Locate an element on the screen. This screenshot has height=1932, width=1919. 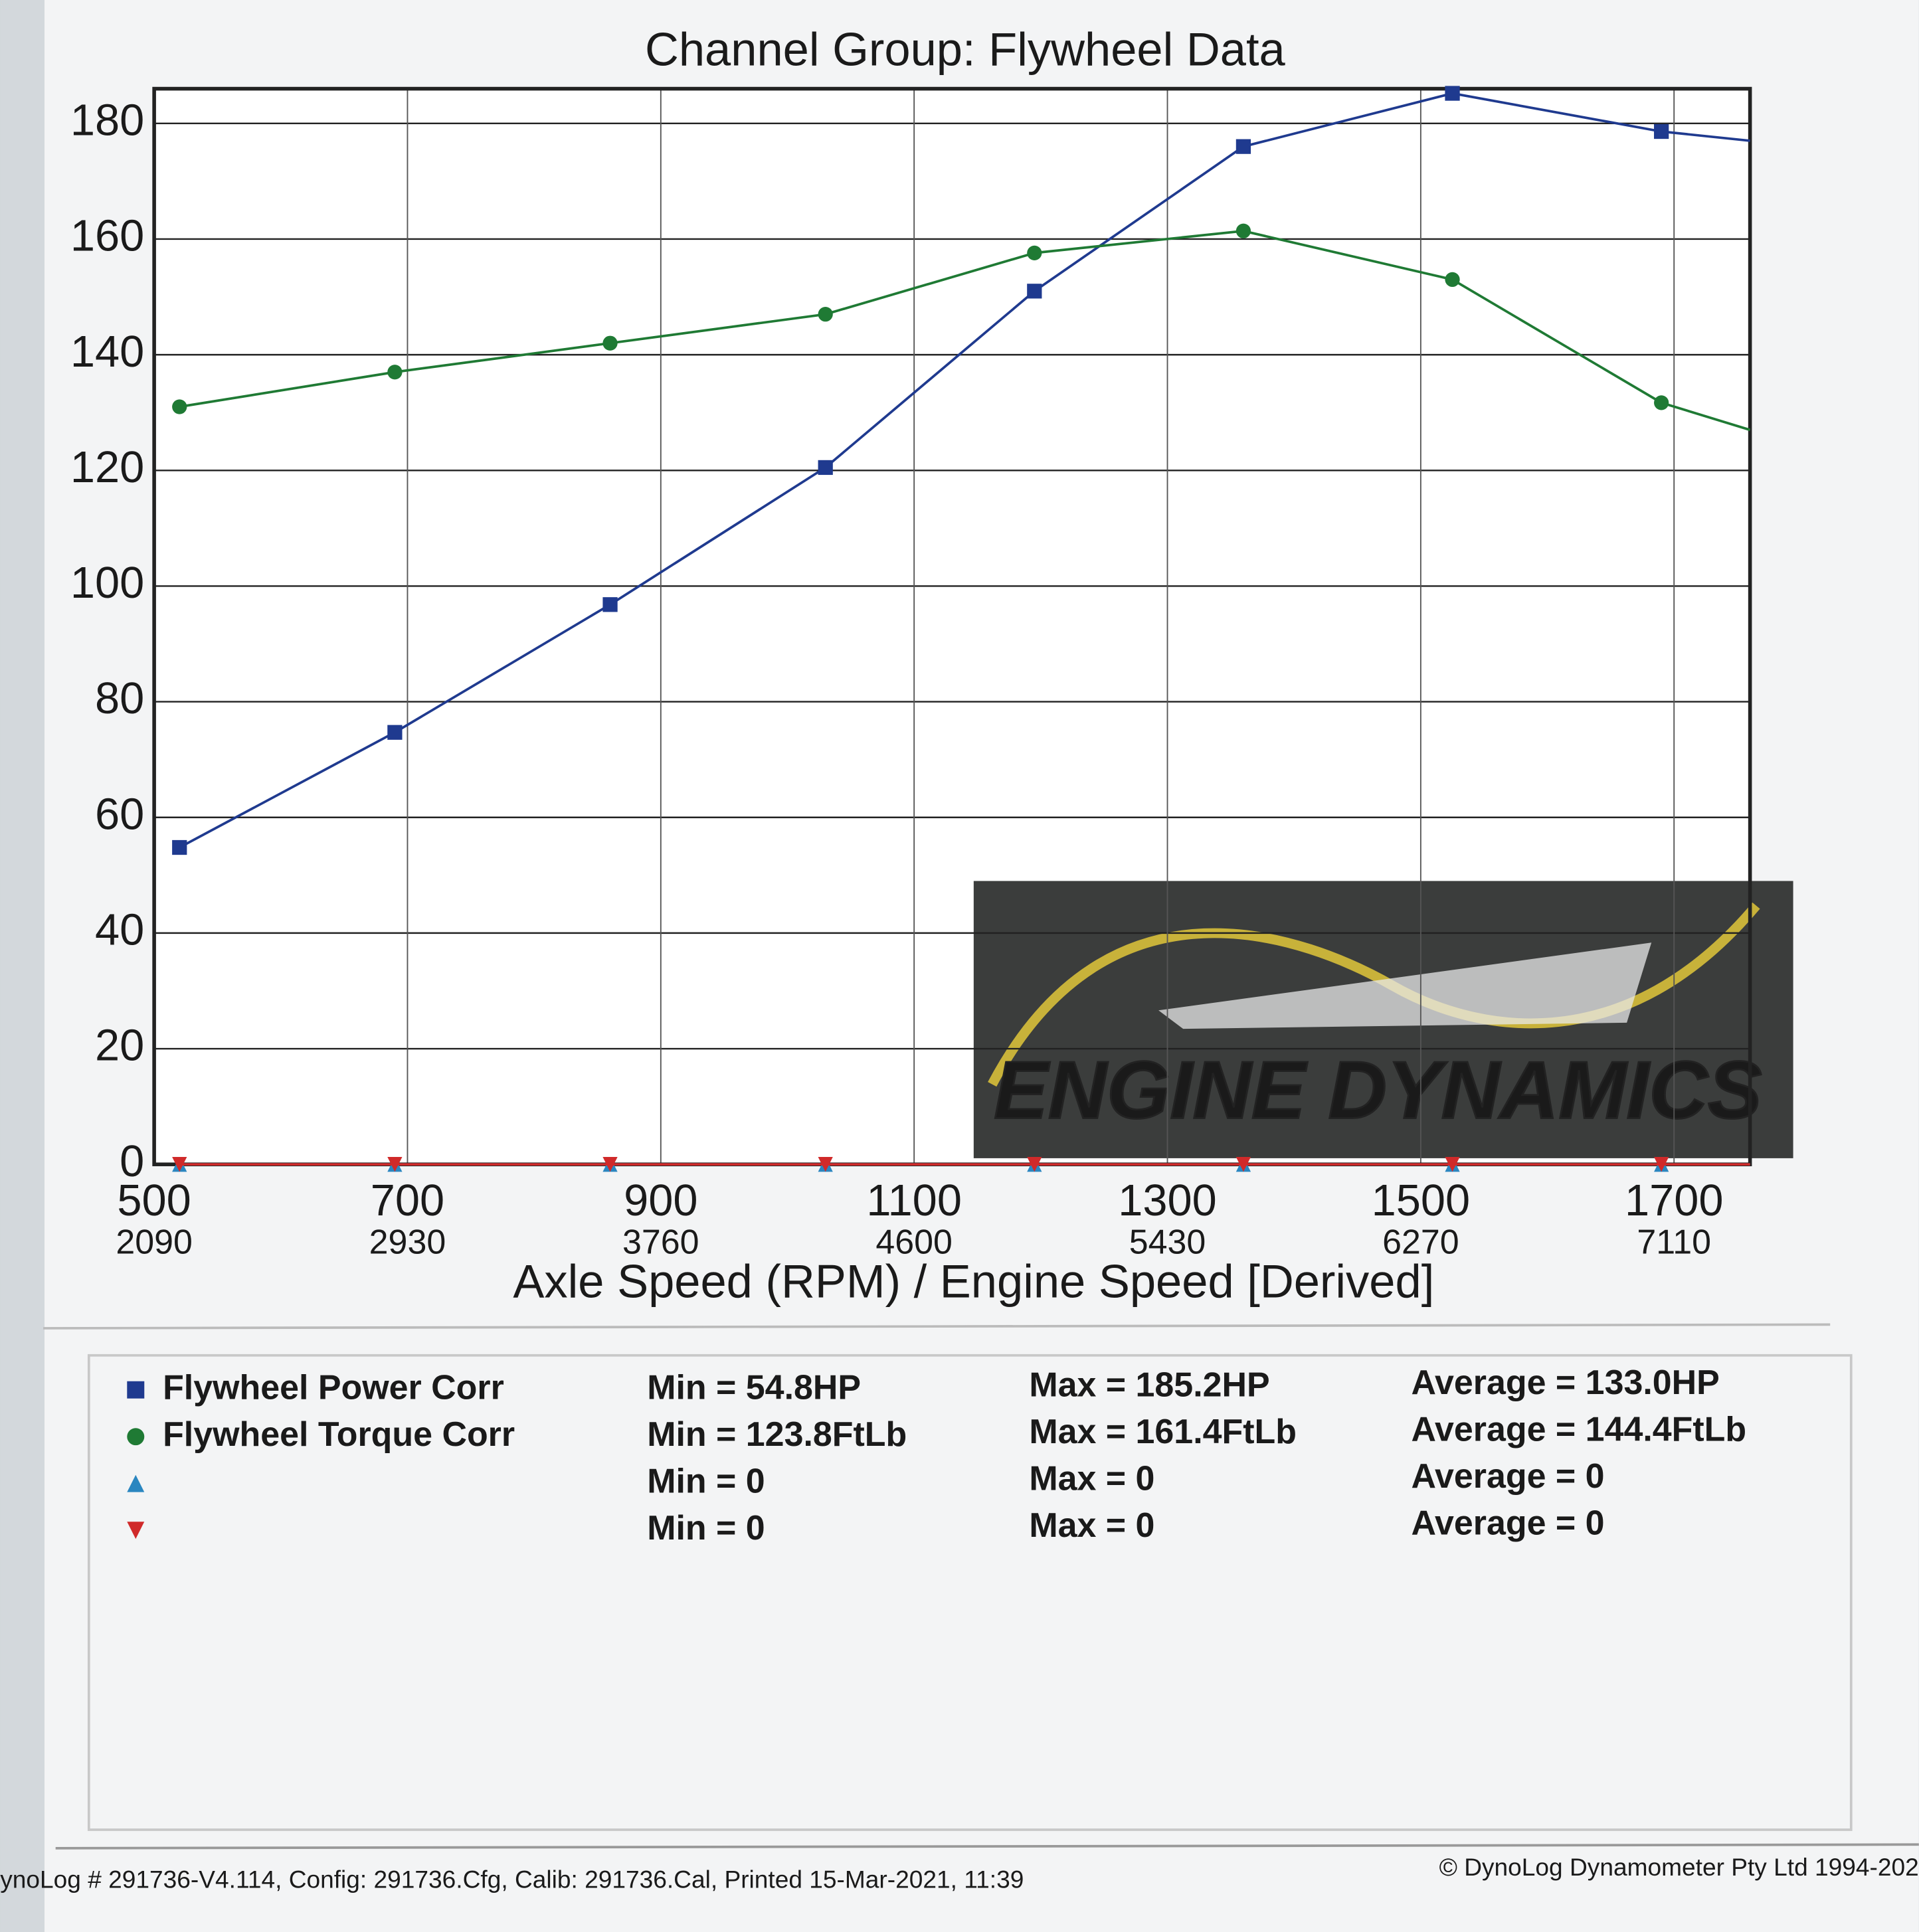
x-tick-label-engine: 7110 is located at coordinates (1674, 1242).